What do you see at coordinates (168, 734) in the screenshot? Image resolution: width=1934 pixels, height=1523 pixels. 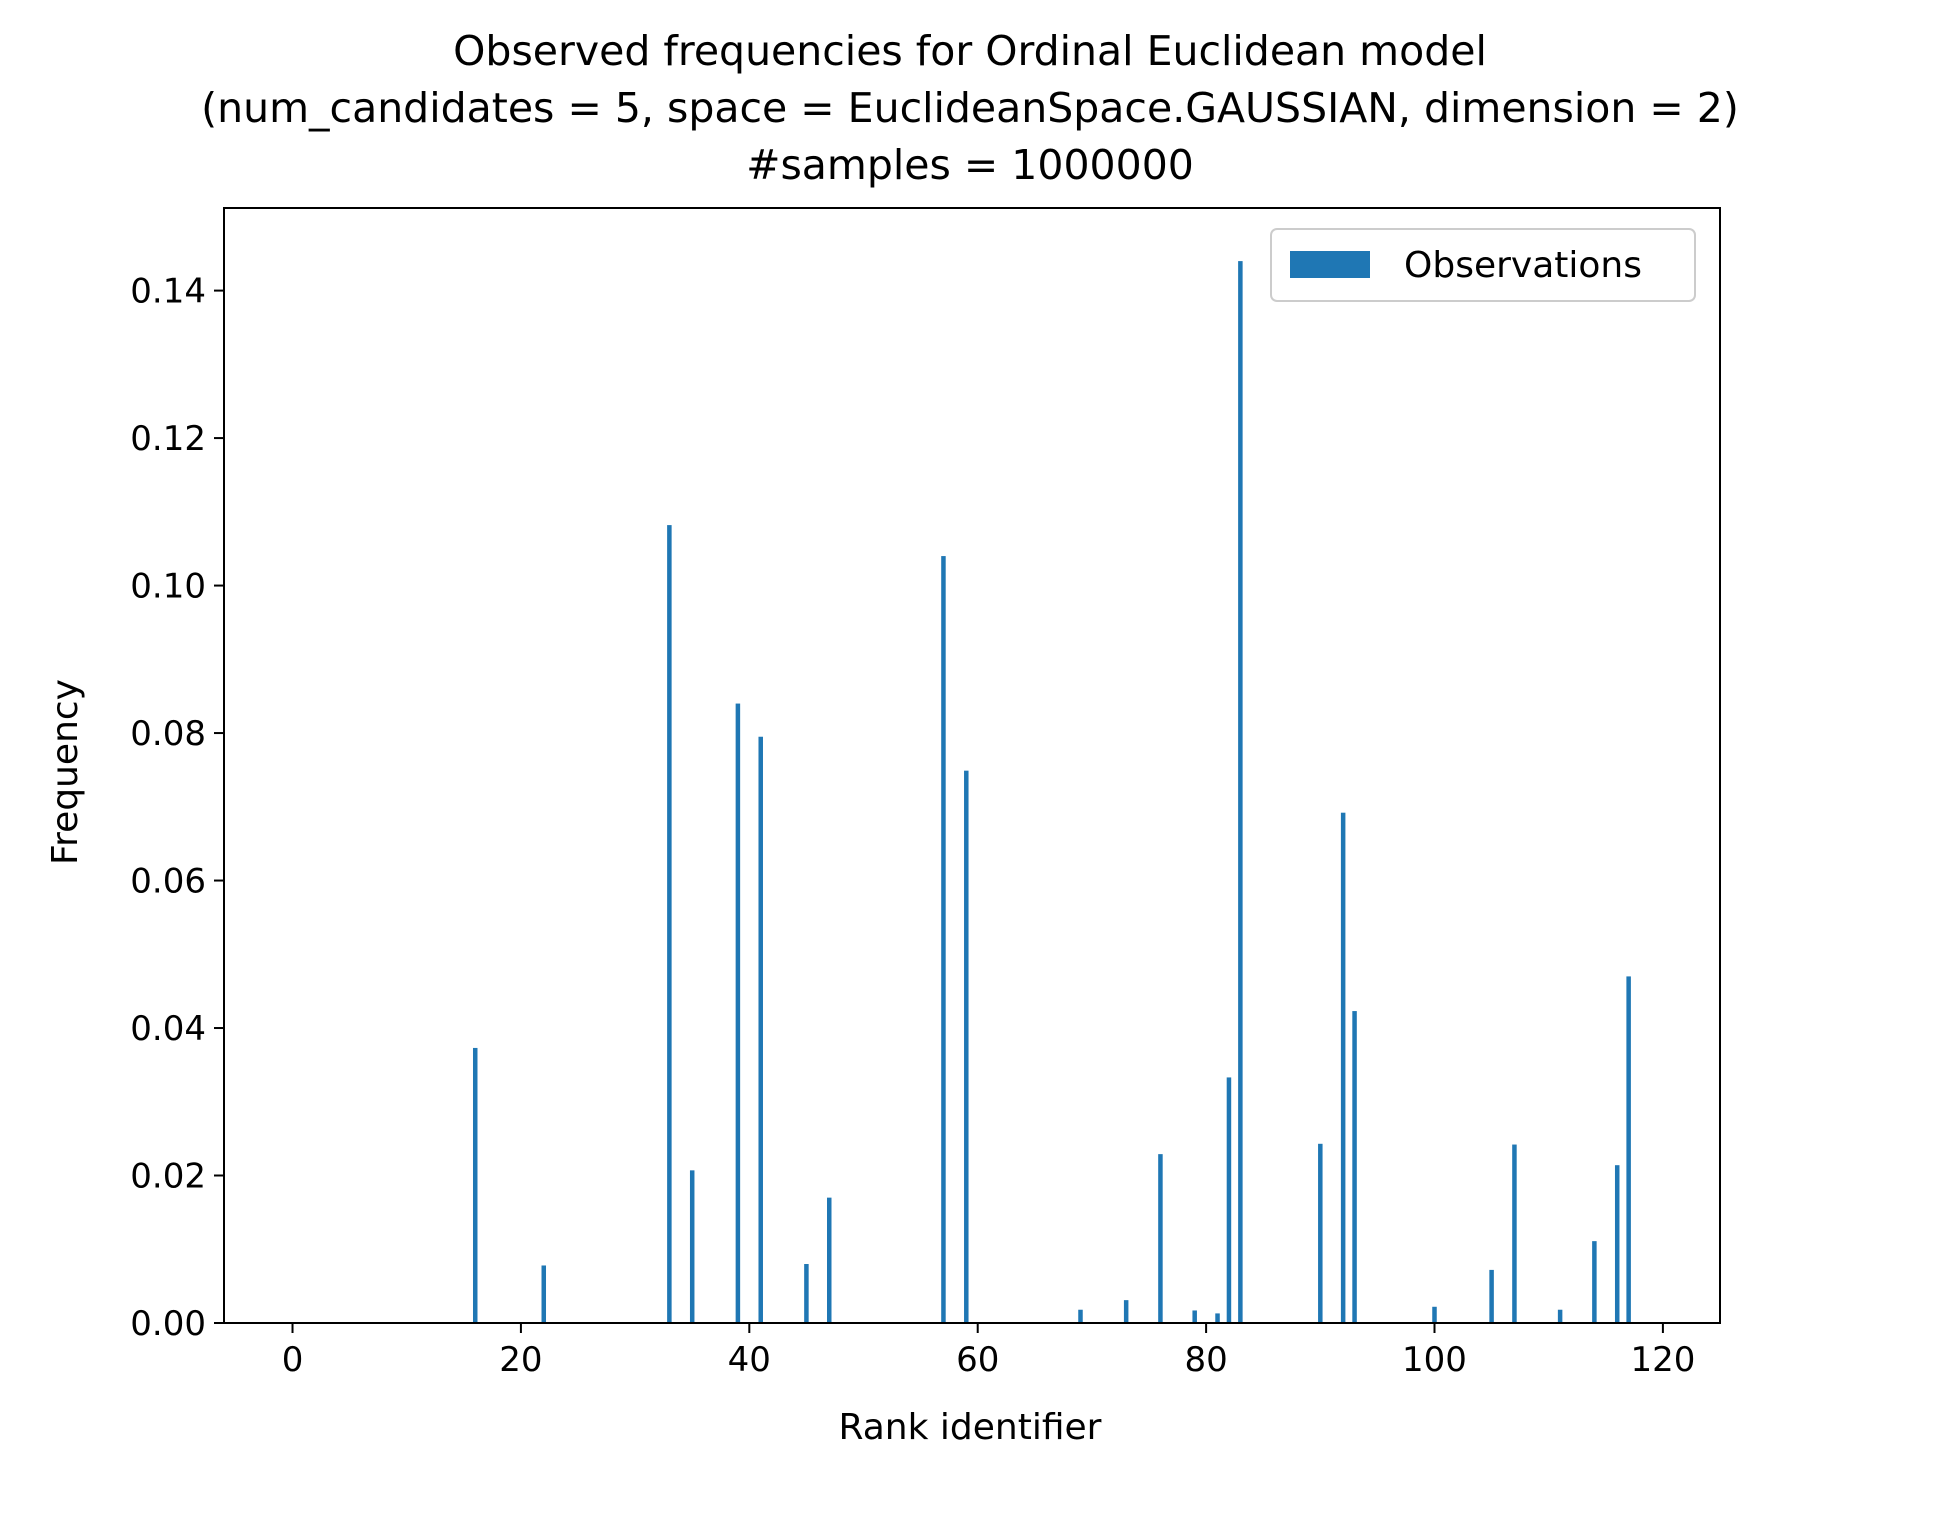 I see `y-tick-label-0.08: 0.08` at bounding box center [168, 734].